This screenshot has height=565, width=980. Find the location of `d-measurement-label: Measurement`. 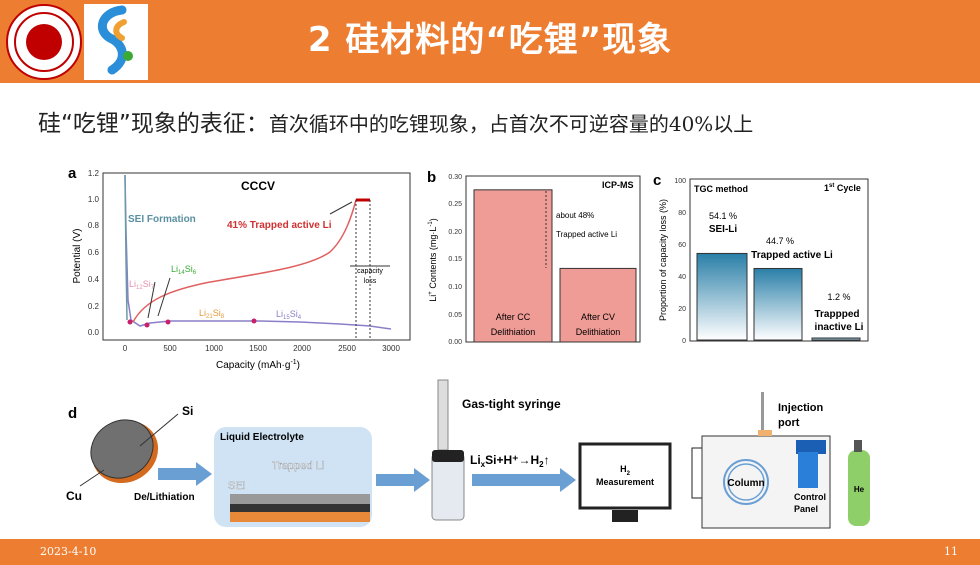

d-measurement-label: Measurement is located at coordinates (625, 482).